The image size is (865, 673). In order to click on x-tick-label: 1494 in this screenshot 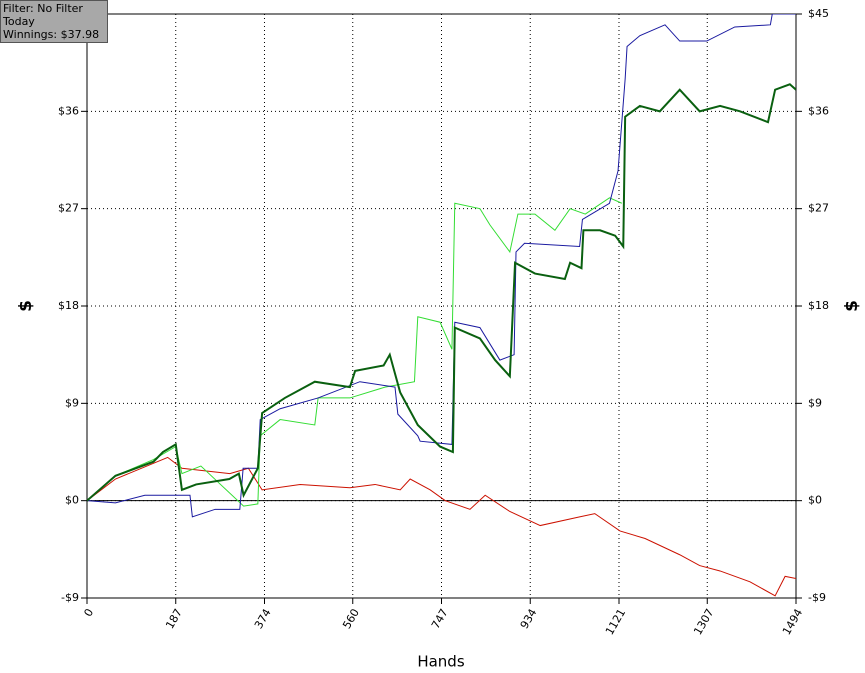, I will do `click(792, 622)`.